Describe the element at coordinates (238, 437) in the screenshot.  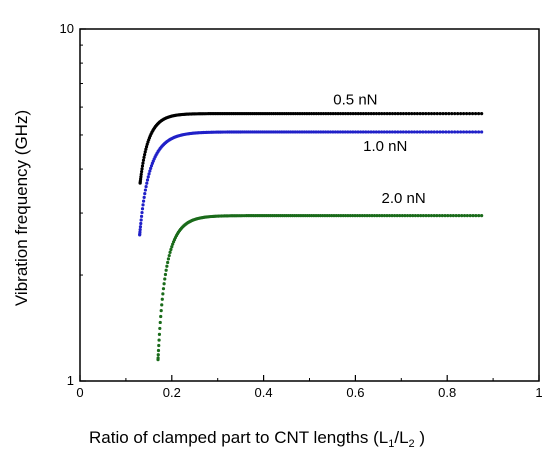
I see `x-axis-title-main: Ratio of clamped part to CNT lengths (L` at that location.